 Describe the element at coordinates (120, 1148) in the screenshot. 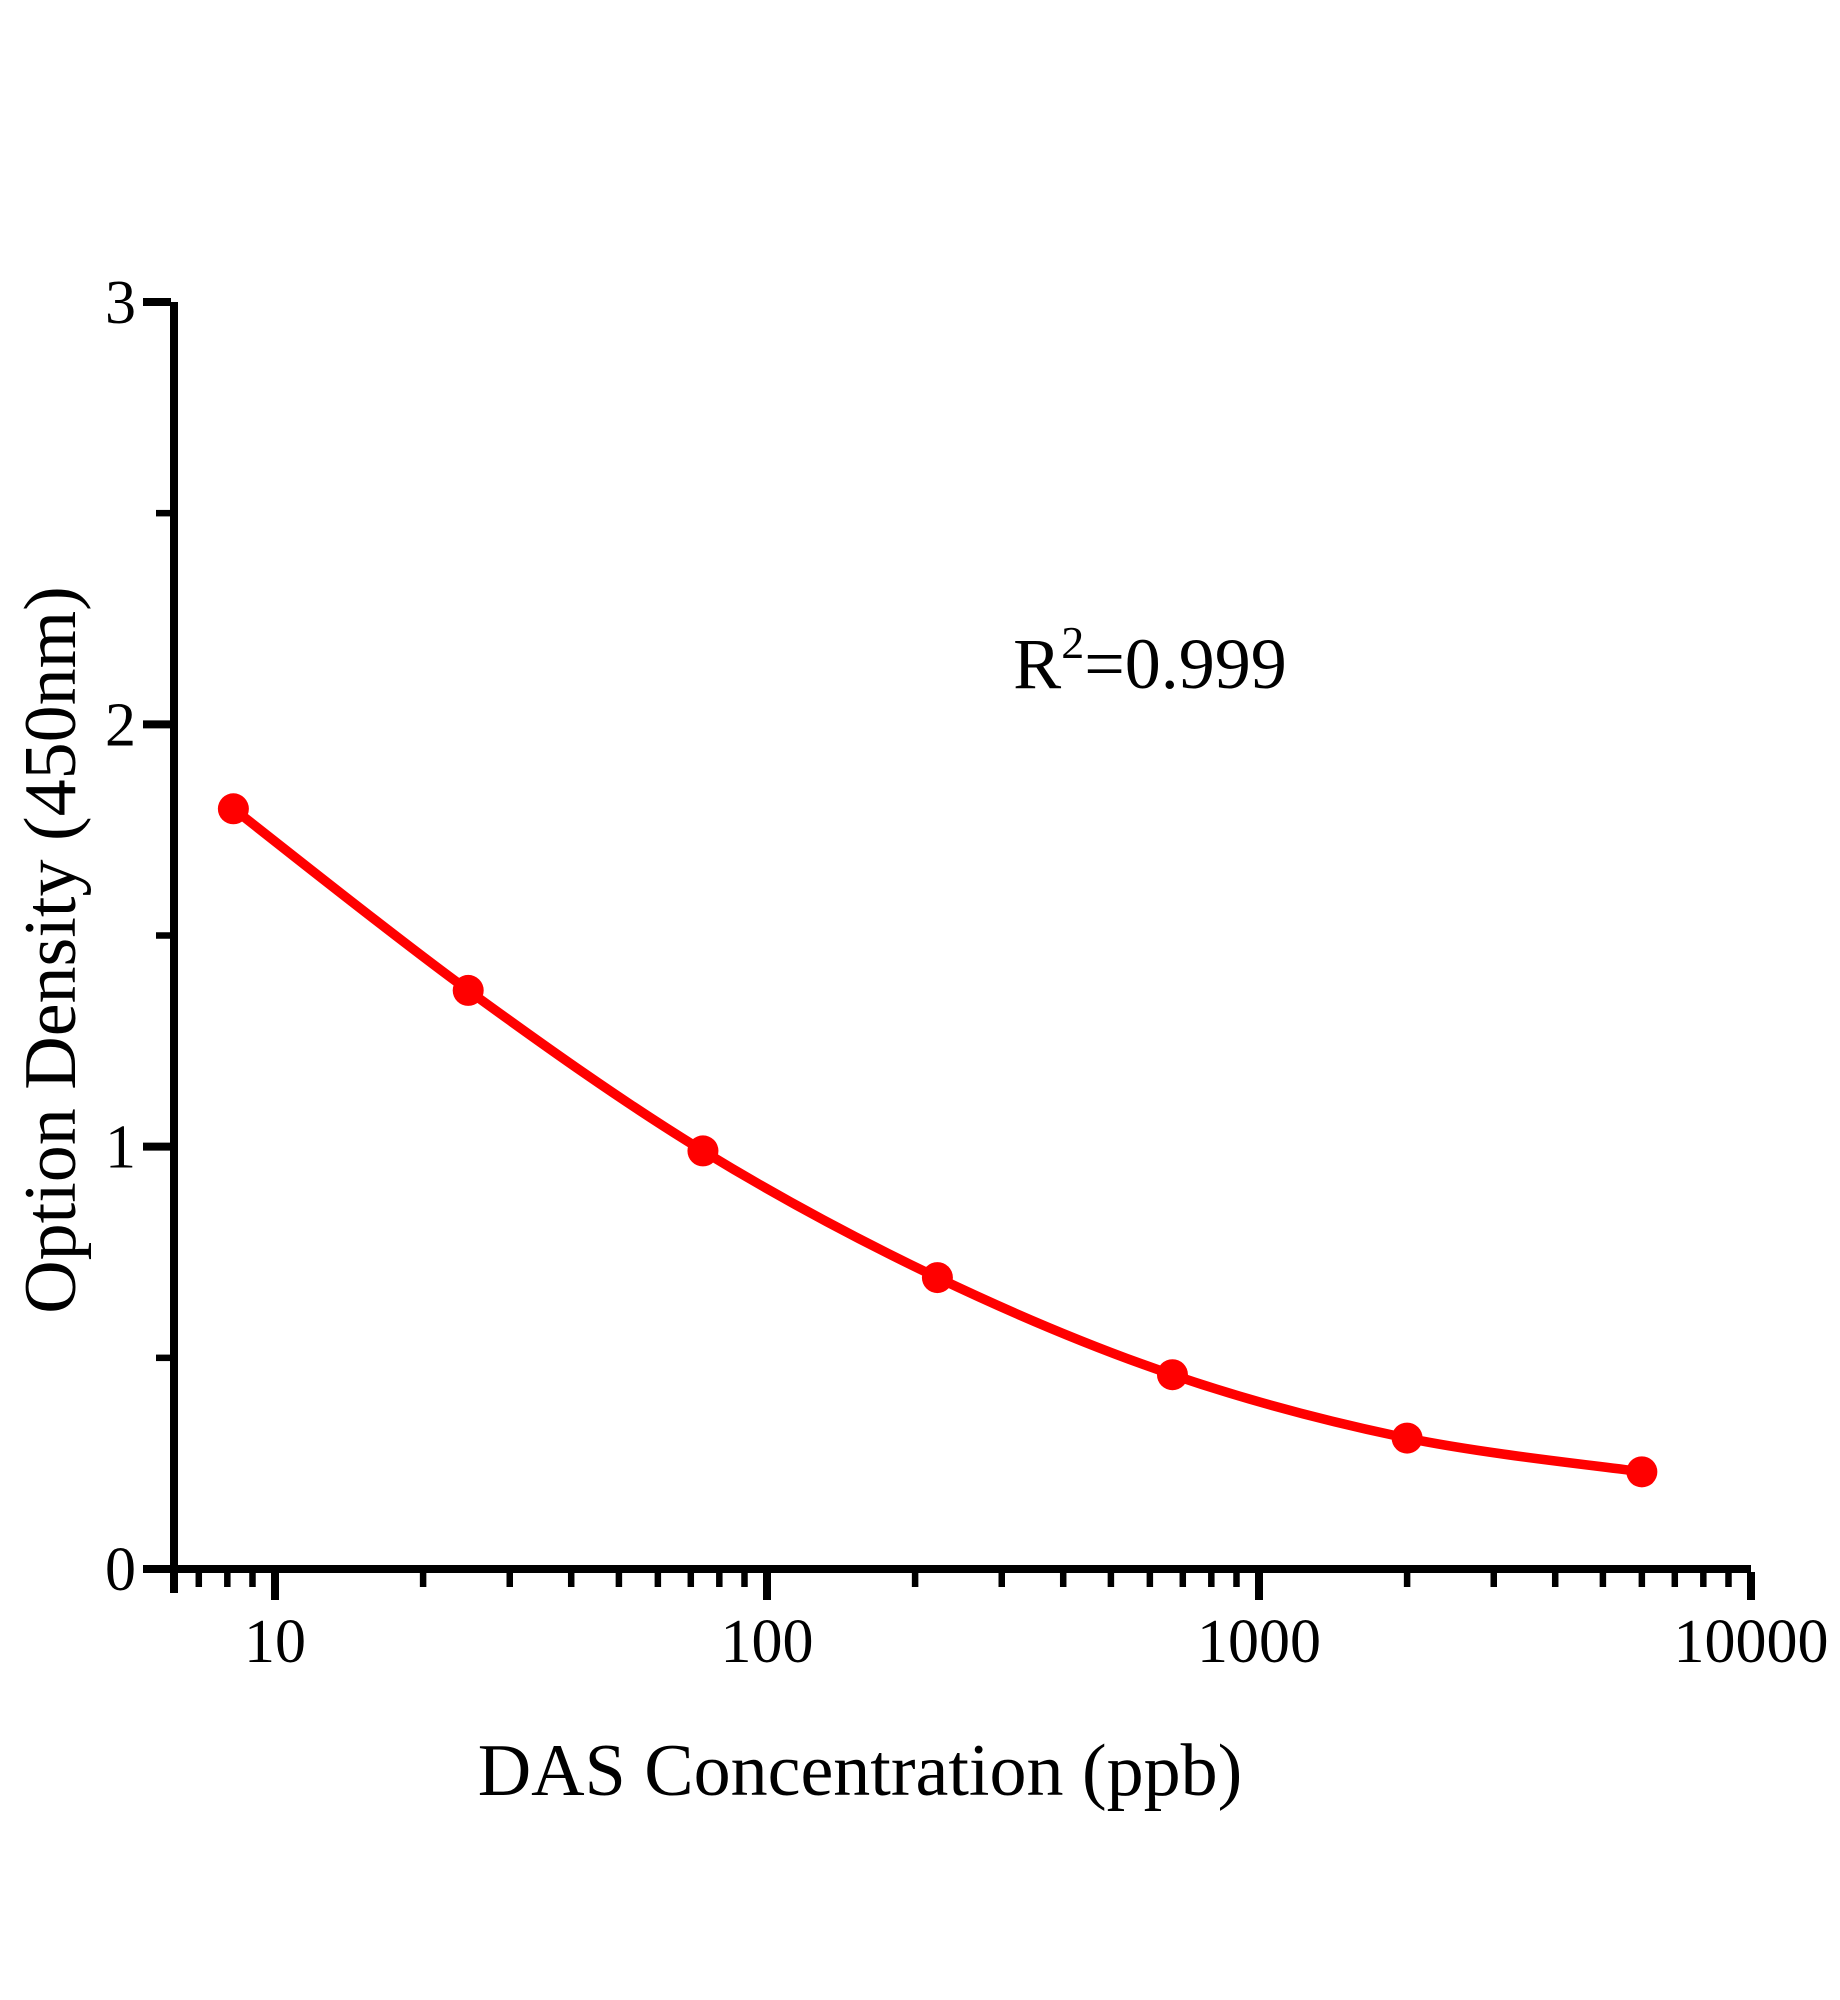

I see `y-tick-label: 1` at that location.